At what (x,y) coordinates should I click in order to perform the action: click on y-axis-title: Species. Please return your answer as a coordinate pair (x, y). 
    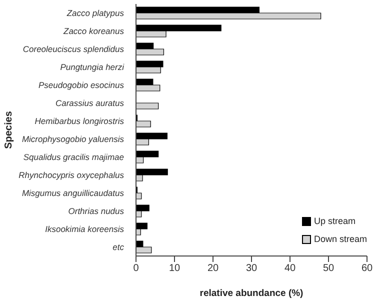
    Looking at the image, I should click on (9, 129).